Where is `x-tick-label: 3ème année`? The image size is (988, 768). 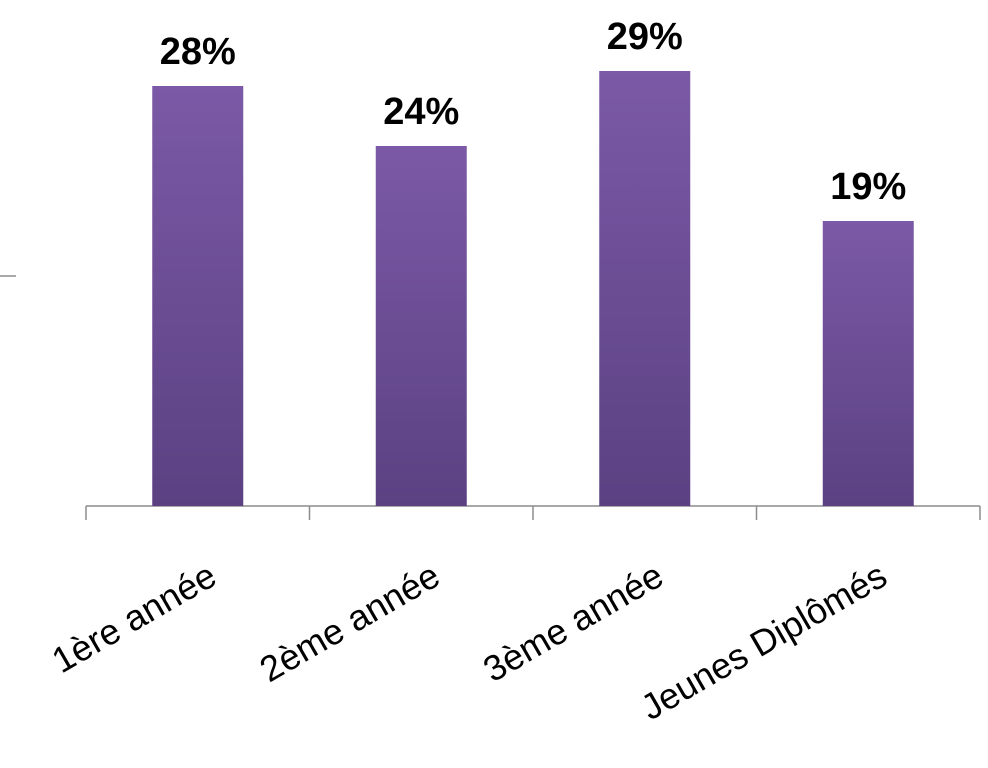 x-tick-label: 3ème année is located at coordinates (573, 622).